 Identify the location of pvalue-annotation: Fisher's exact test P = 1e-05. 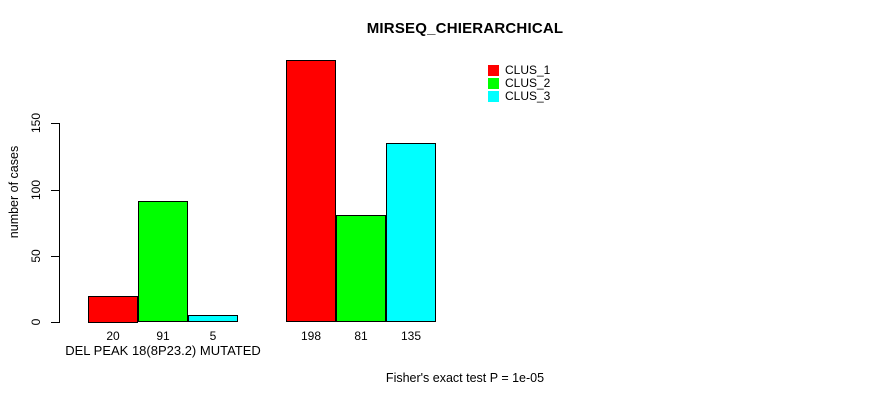
(465, 378).